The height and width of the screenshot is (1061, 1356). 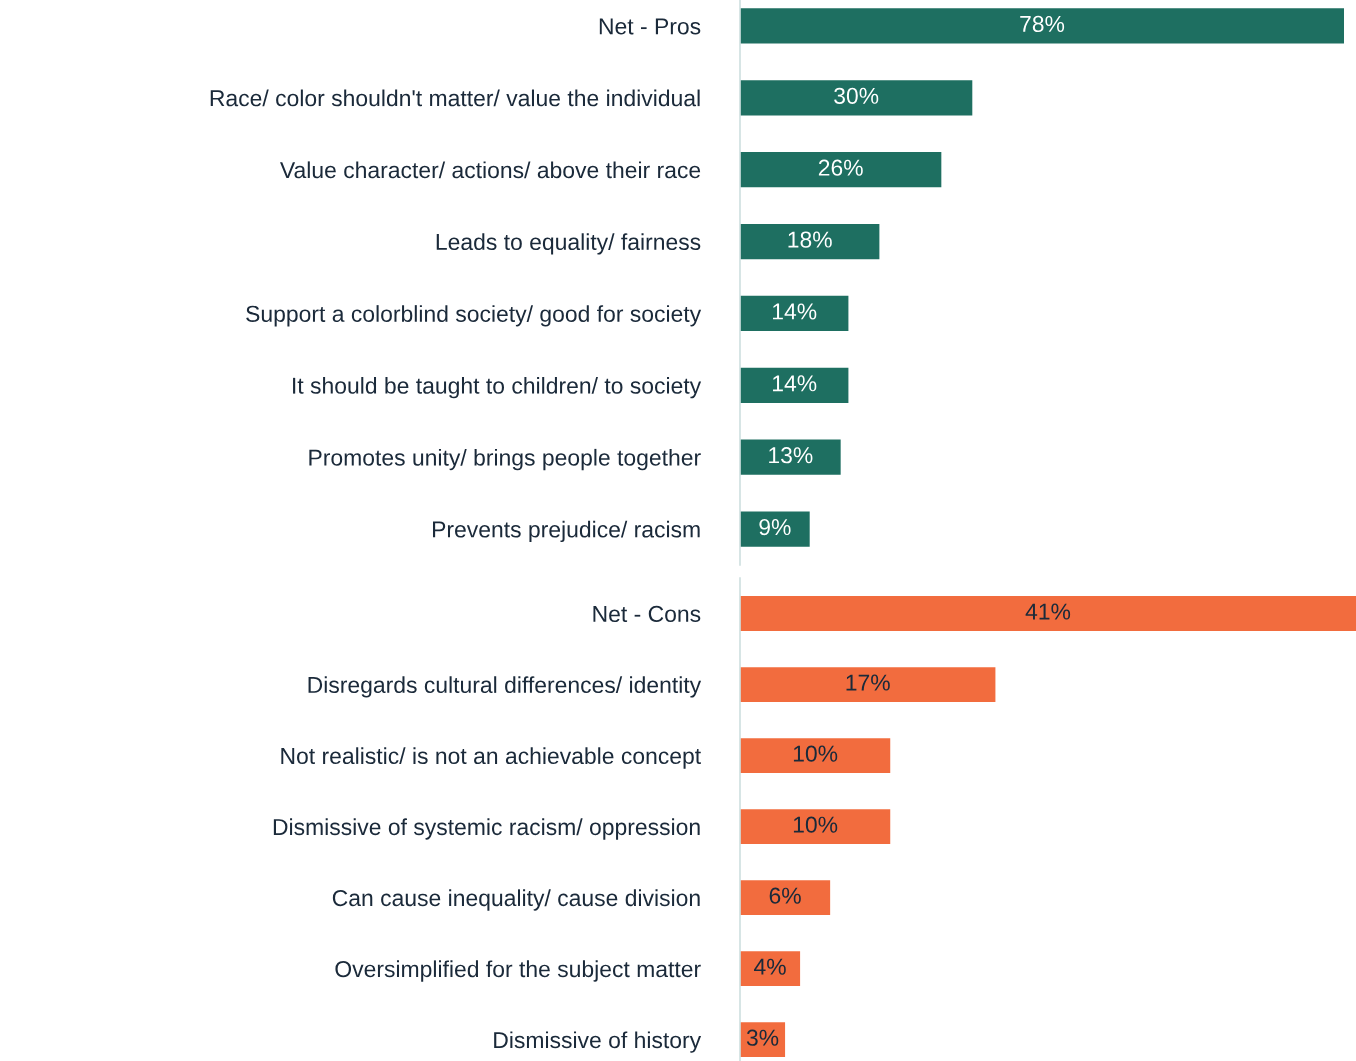 I want to click on data-label: 4%, so click(x=770, y=966).